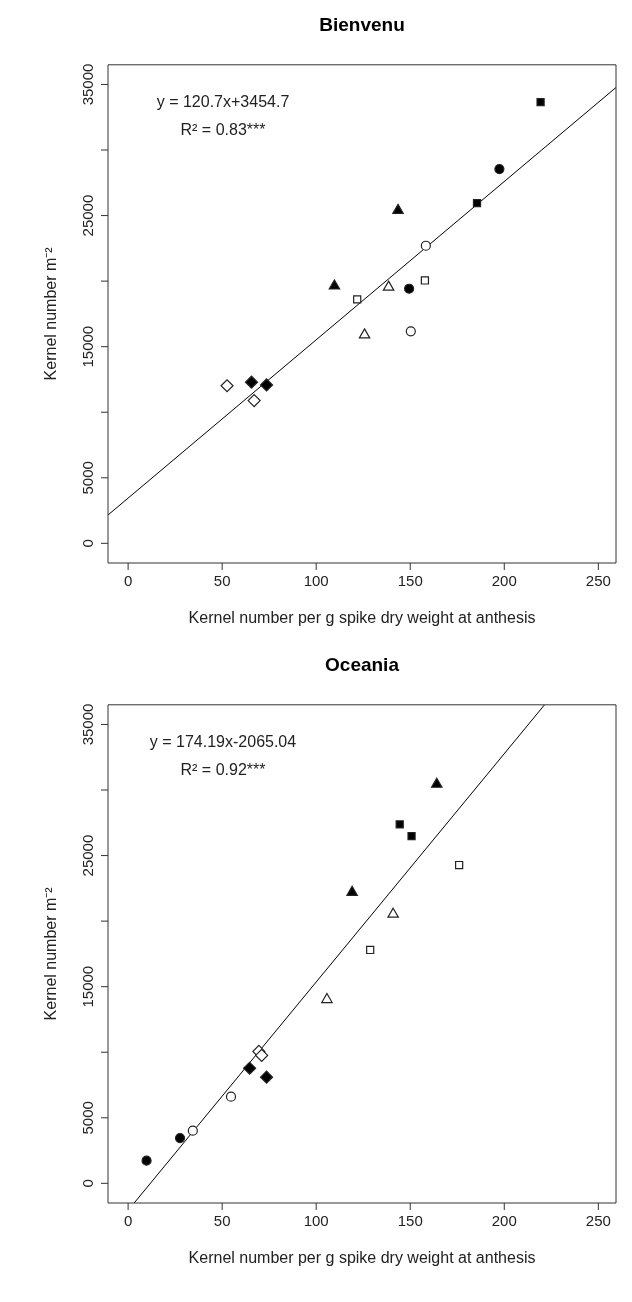 This screenshot has width=632, height=1302. I want to click on chart-title: Oceania, so click(362, 664).